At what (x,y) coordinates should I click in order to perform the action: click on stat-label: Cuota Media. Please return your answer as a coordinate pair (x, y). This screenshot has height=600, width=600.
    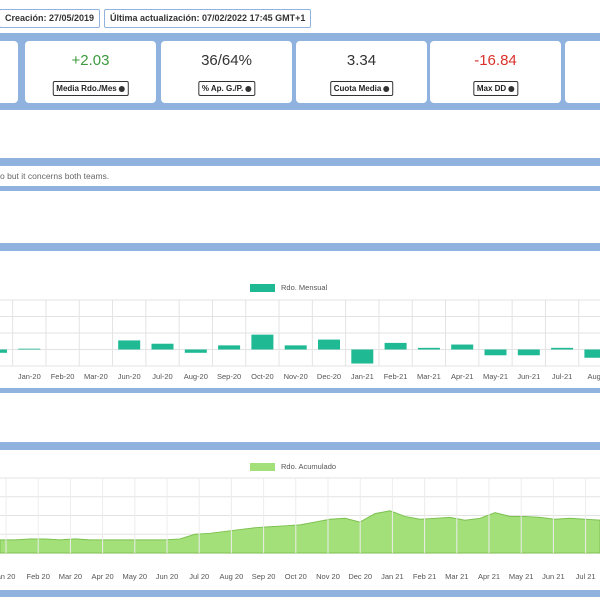
    Looking at the image, I should click on (361, 88).